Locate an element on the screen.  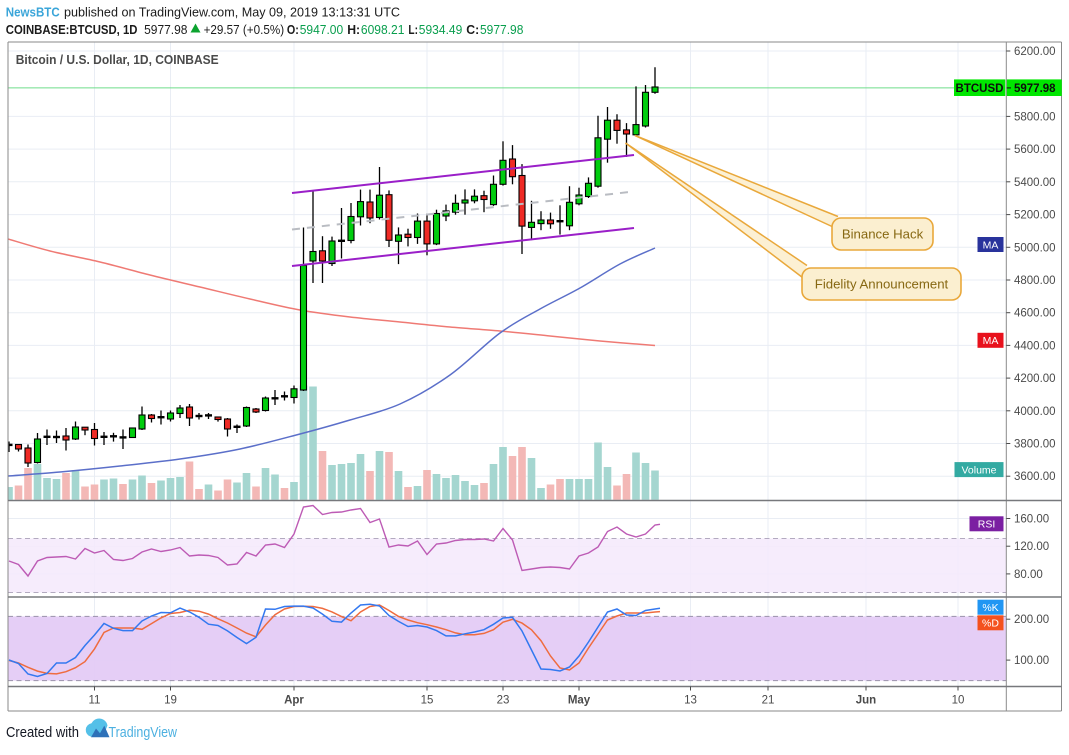
svg-text: 11 is located at coordinates (95, 701).